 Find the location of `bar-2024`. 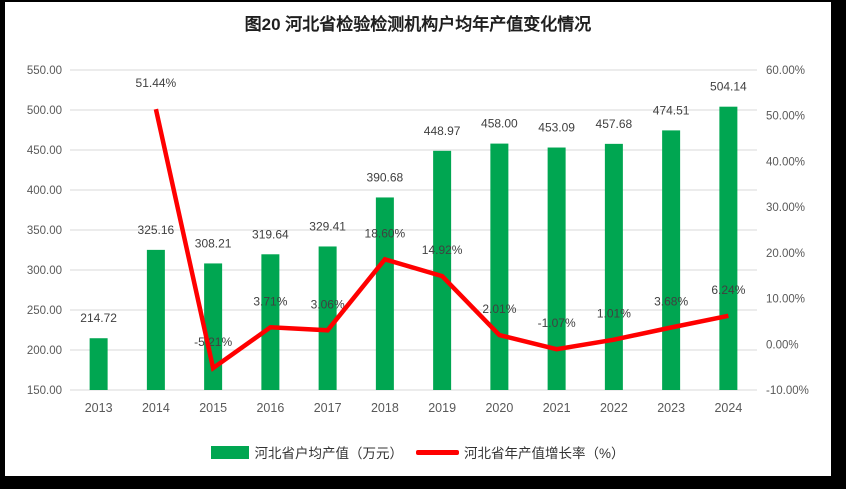

bar-2024 is located at coordinates (728, 248).